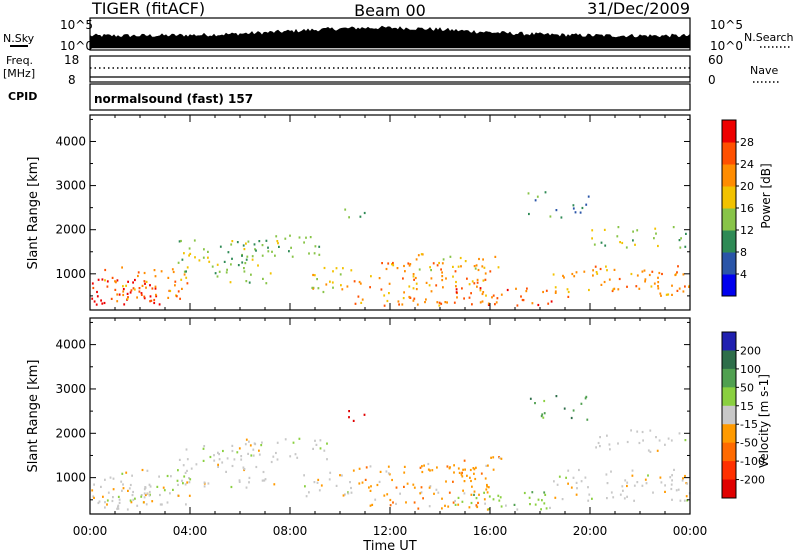 The width and height of the screenshot is (800, 554). Describe the element at coordinates (70, 389) in the screenshot. I see `ytick-label: 3000` at that location.